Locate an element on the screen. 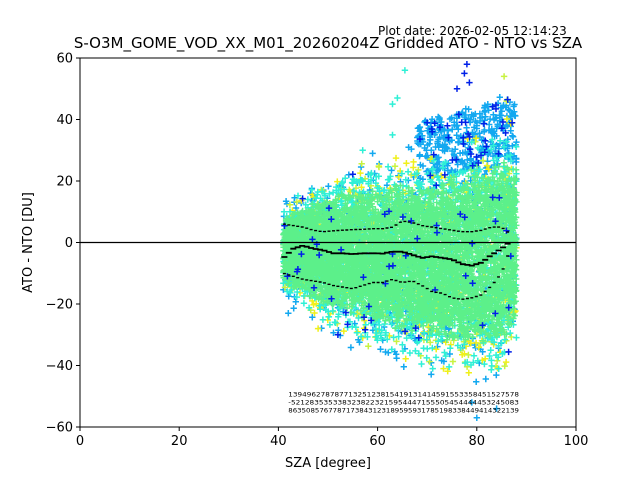 This screenshot has height=480, width=640. x-tick-label: 0 is located at coordinates (80, 441).